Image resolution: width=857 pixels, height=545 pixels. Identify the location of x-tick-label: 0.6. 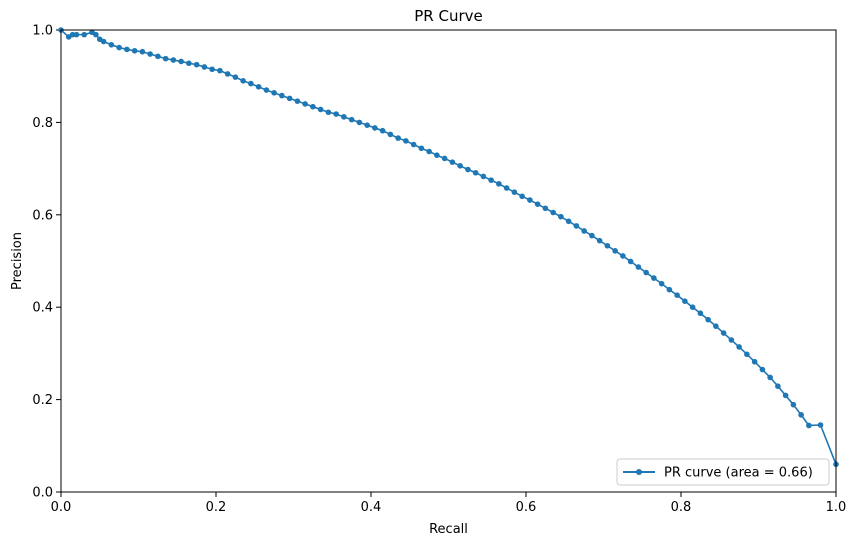
(526, 507).